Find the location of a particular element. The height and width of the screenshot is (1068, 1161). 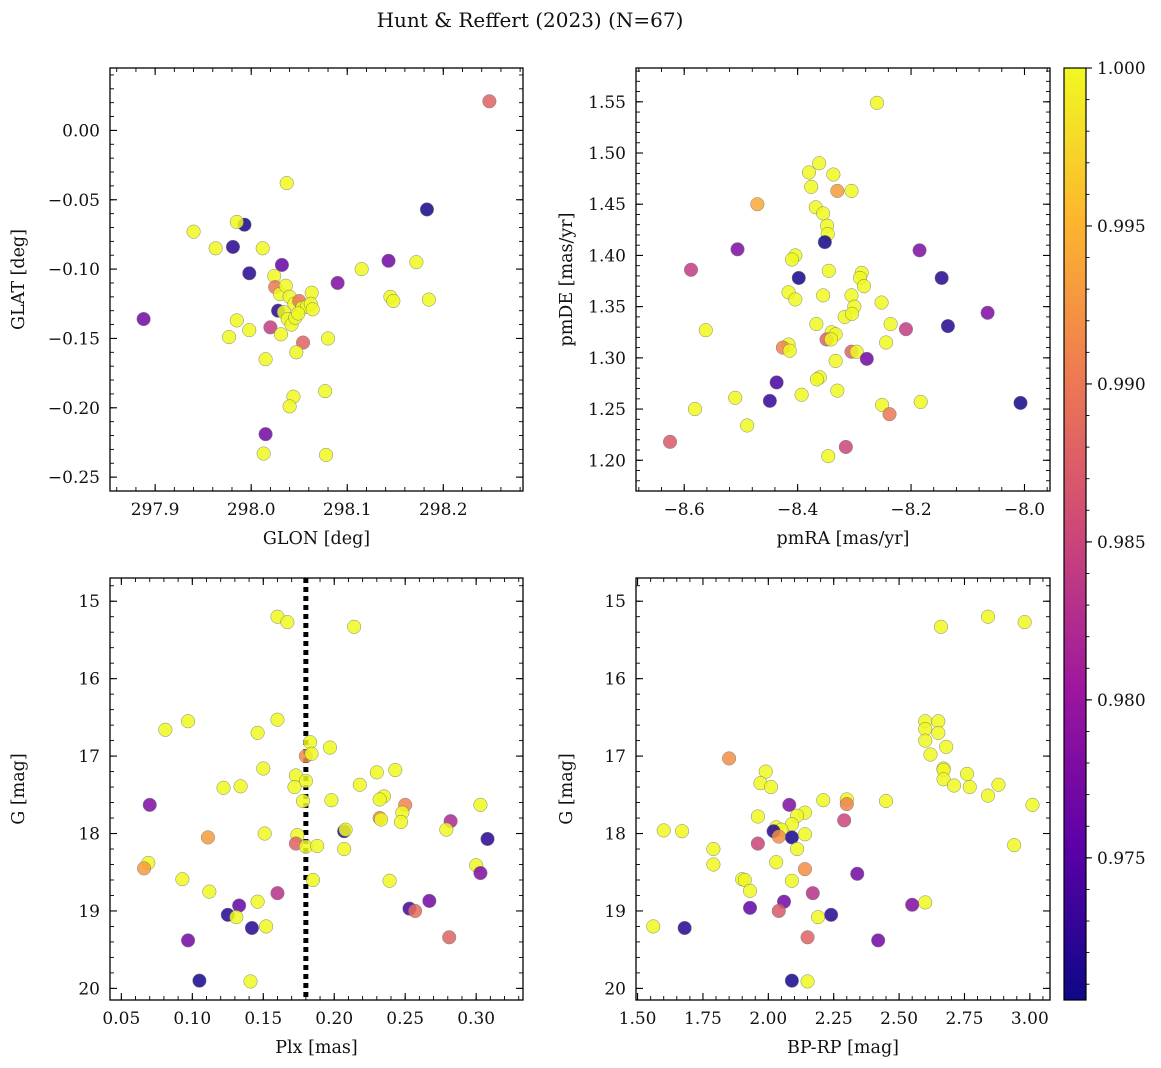

y-tick-label: −0.05 is located at coordinates (74, 201).